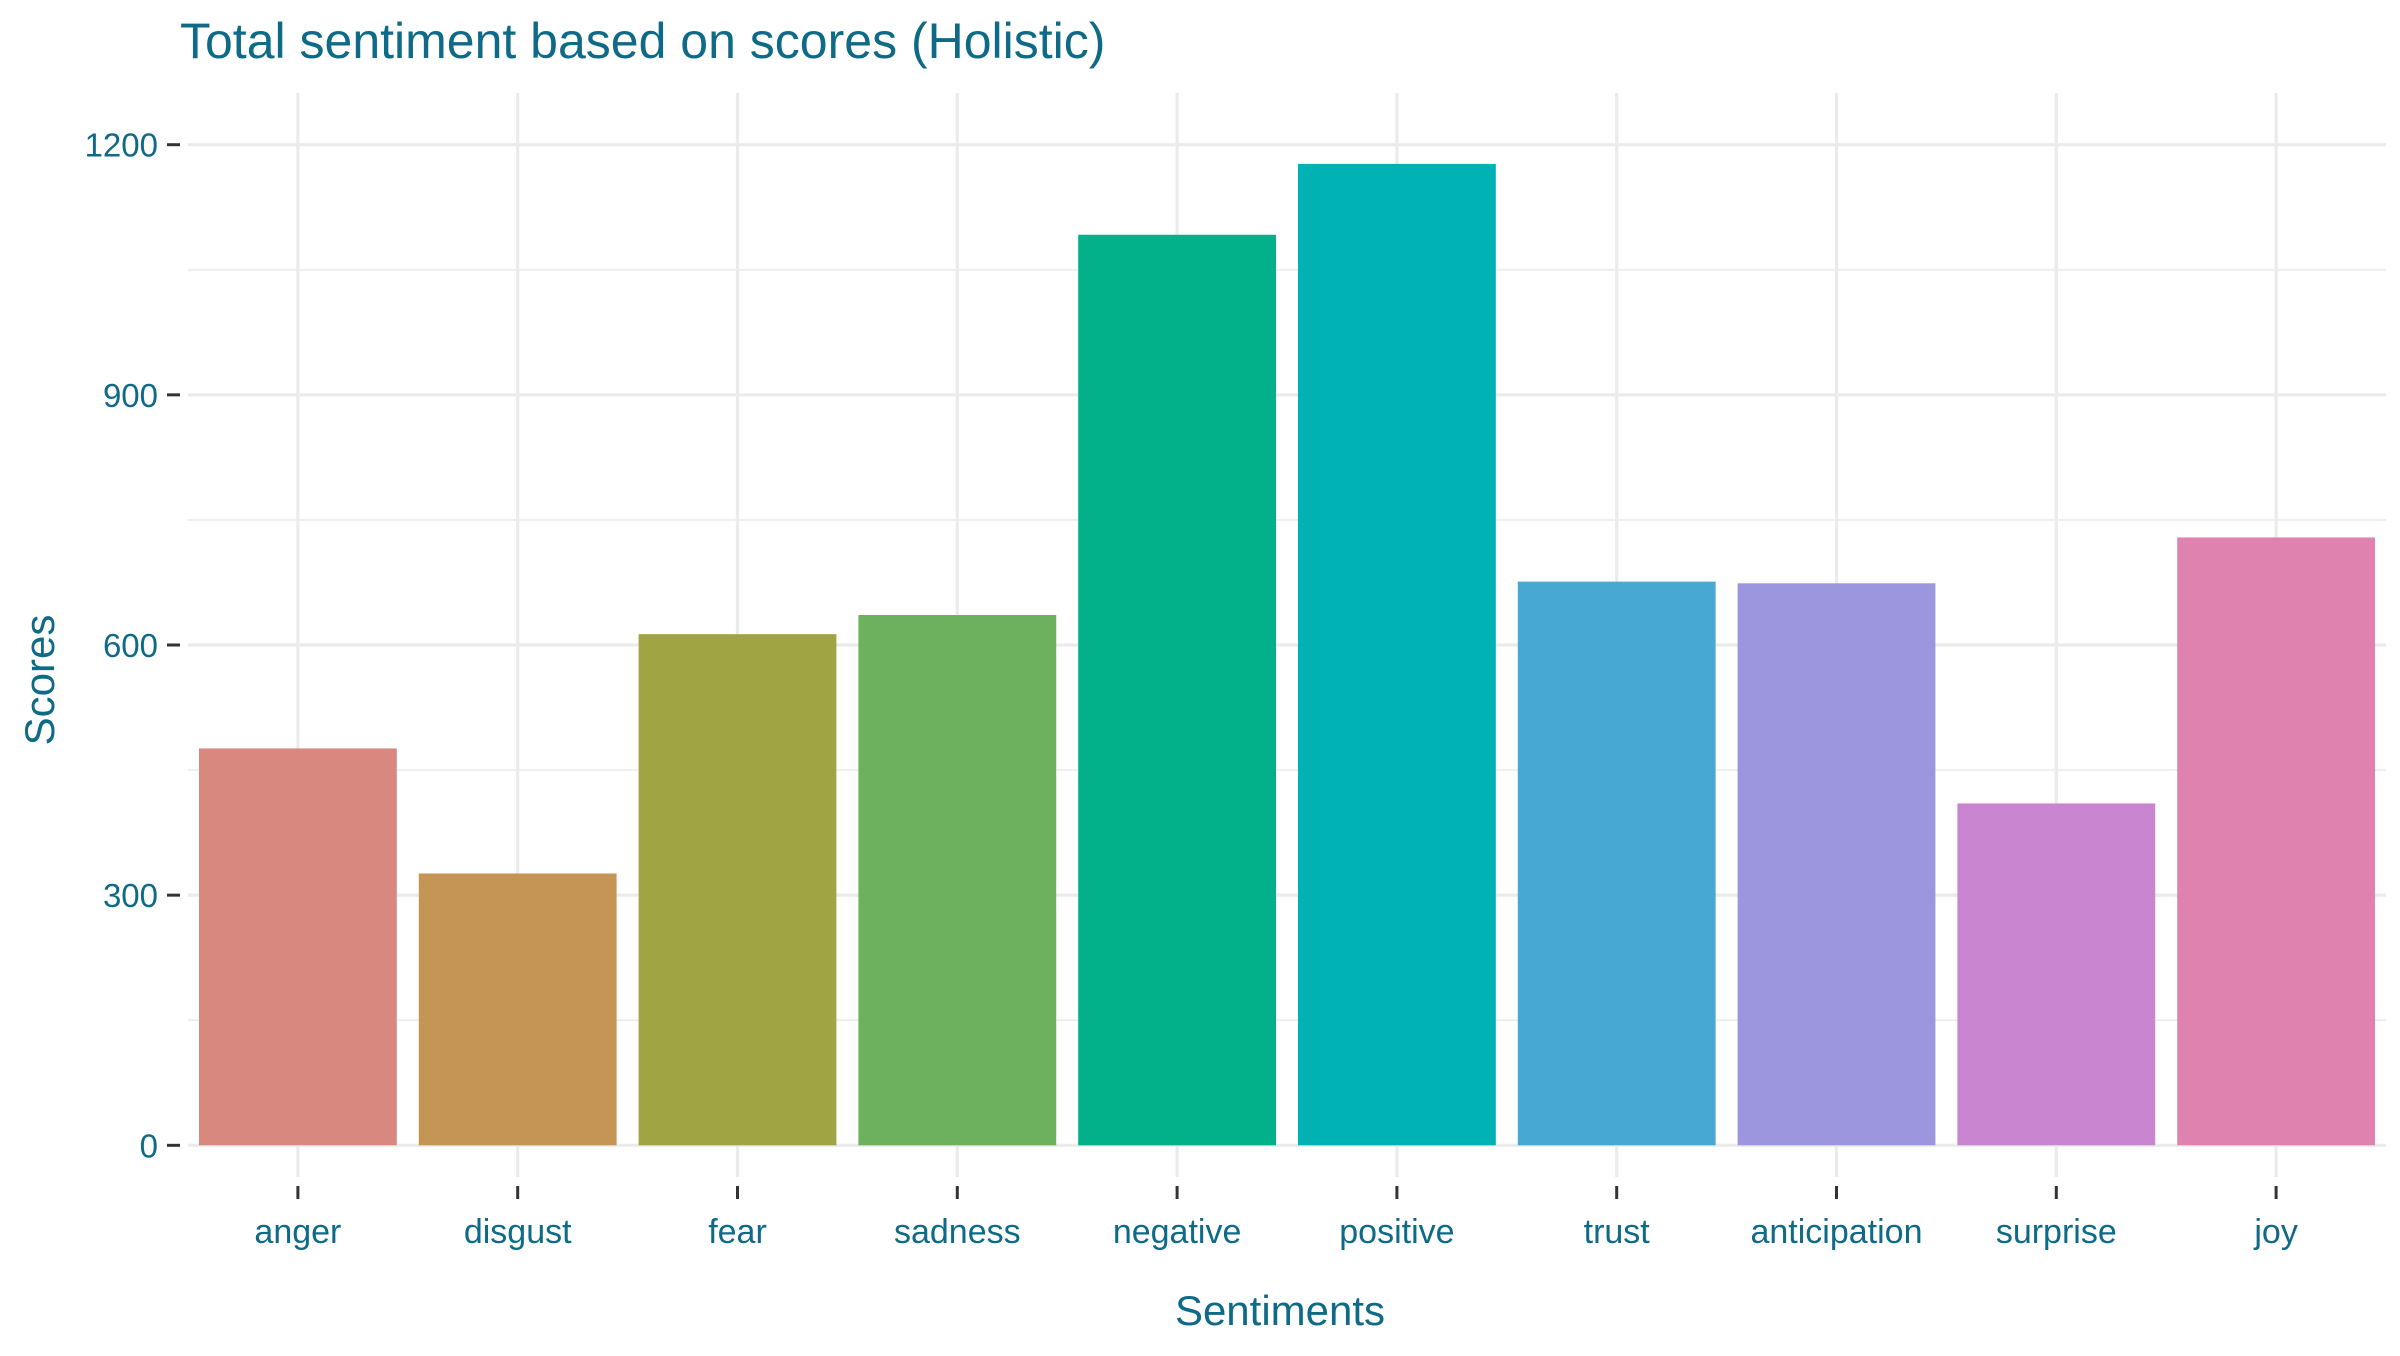  Describe the element at coordinates (2276, 841) in the screenshot. I see `bar-joy` at that location.